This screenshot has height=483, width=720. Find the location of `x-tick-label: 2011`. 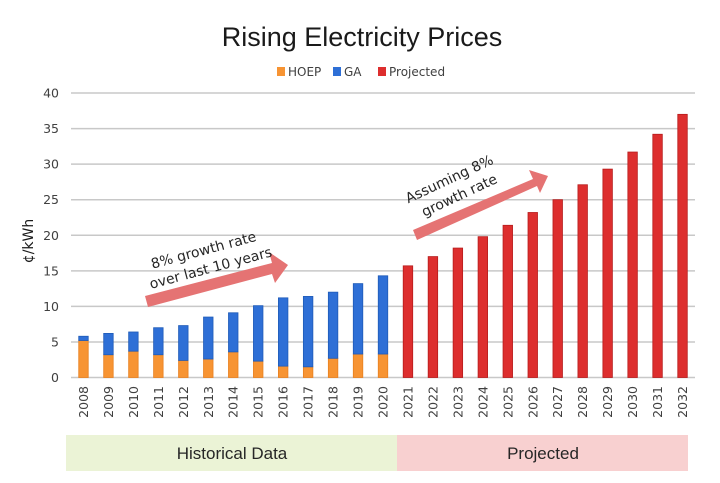

x-tick-label: 2011 is located at coordinates (158, 402).